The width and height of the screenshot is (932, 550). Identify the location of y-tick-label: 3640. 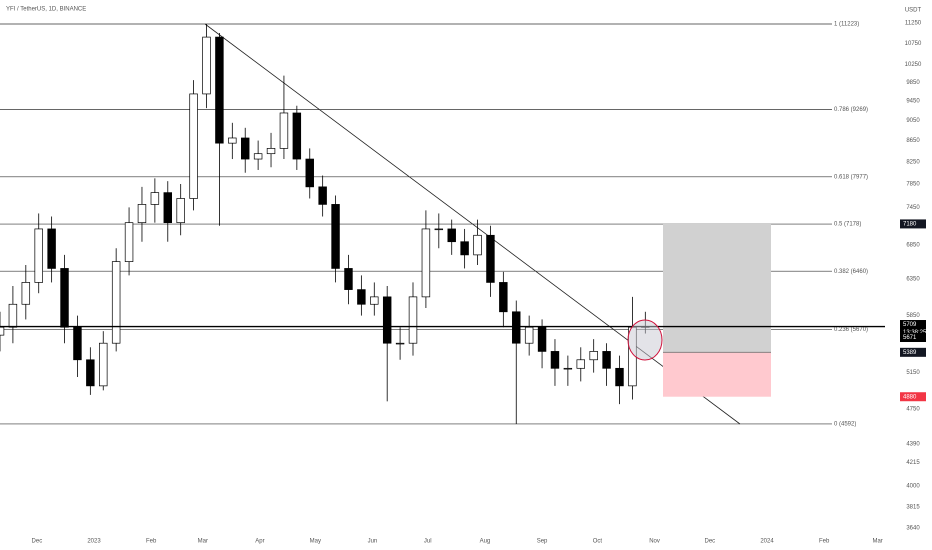
(913, 529).